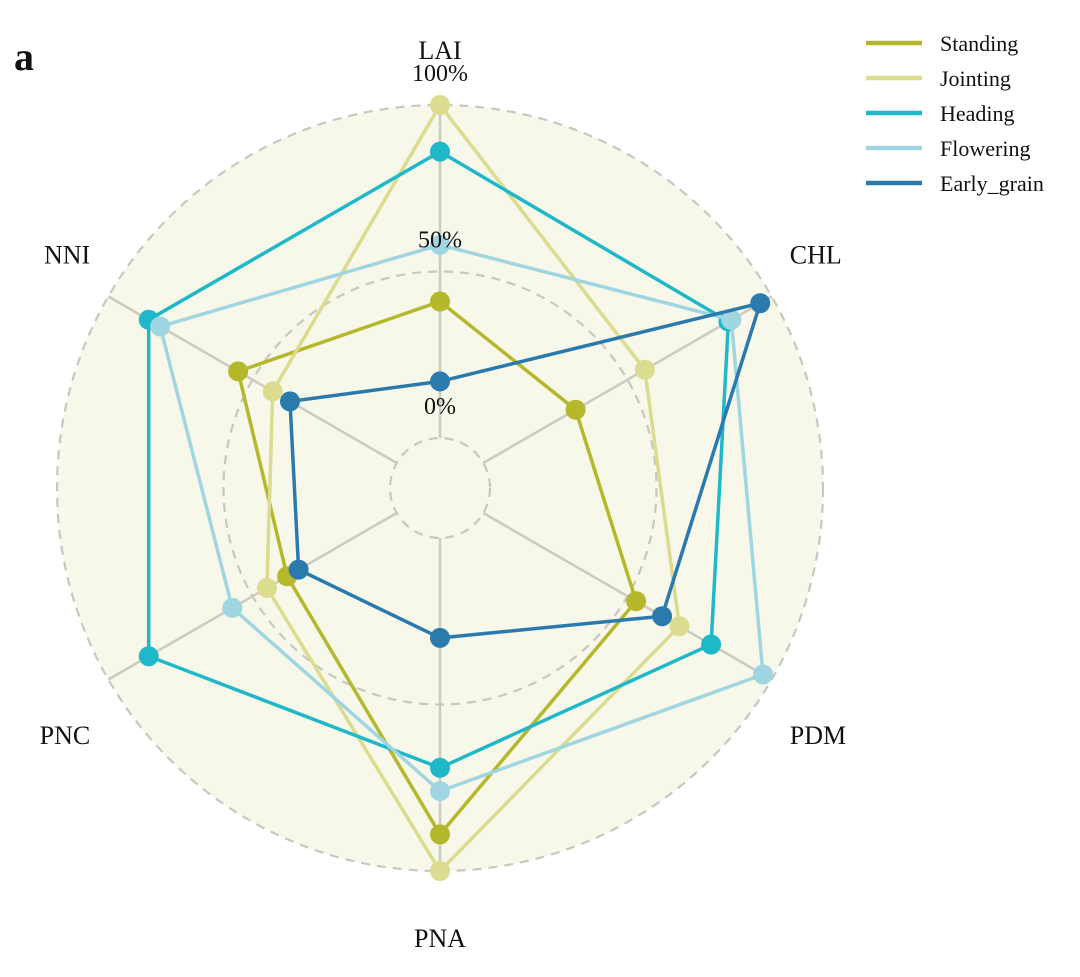  Describe the element at coordinates (24, 56) in the screenshot. I see `panel-label: a` at that location.